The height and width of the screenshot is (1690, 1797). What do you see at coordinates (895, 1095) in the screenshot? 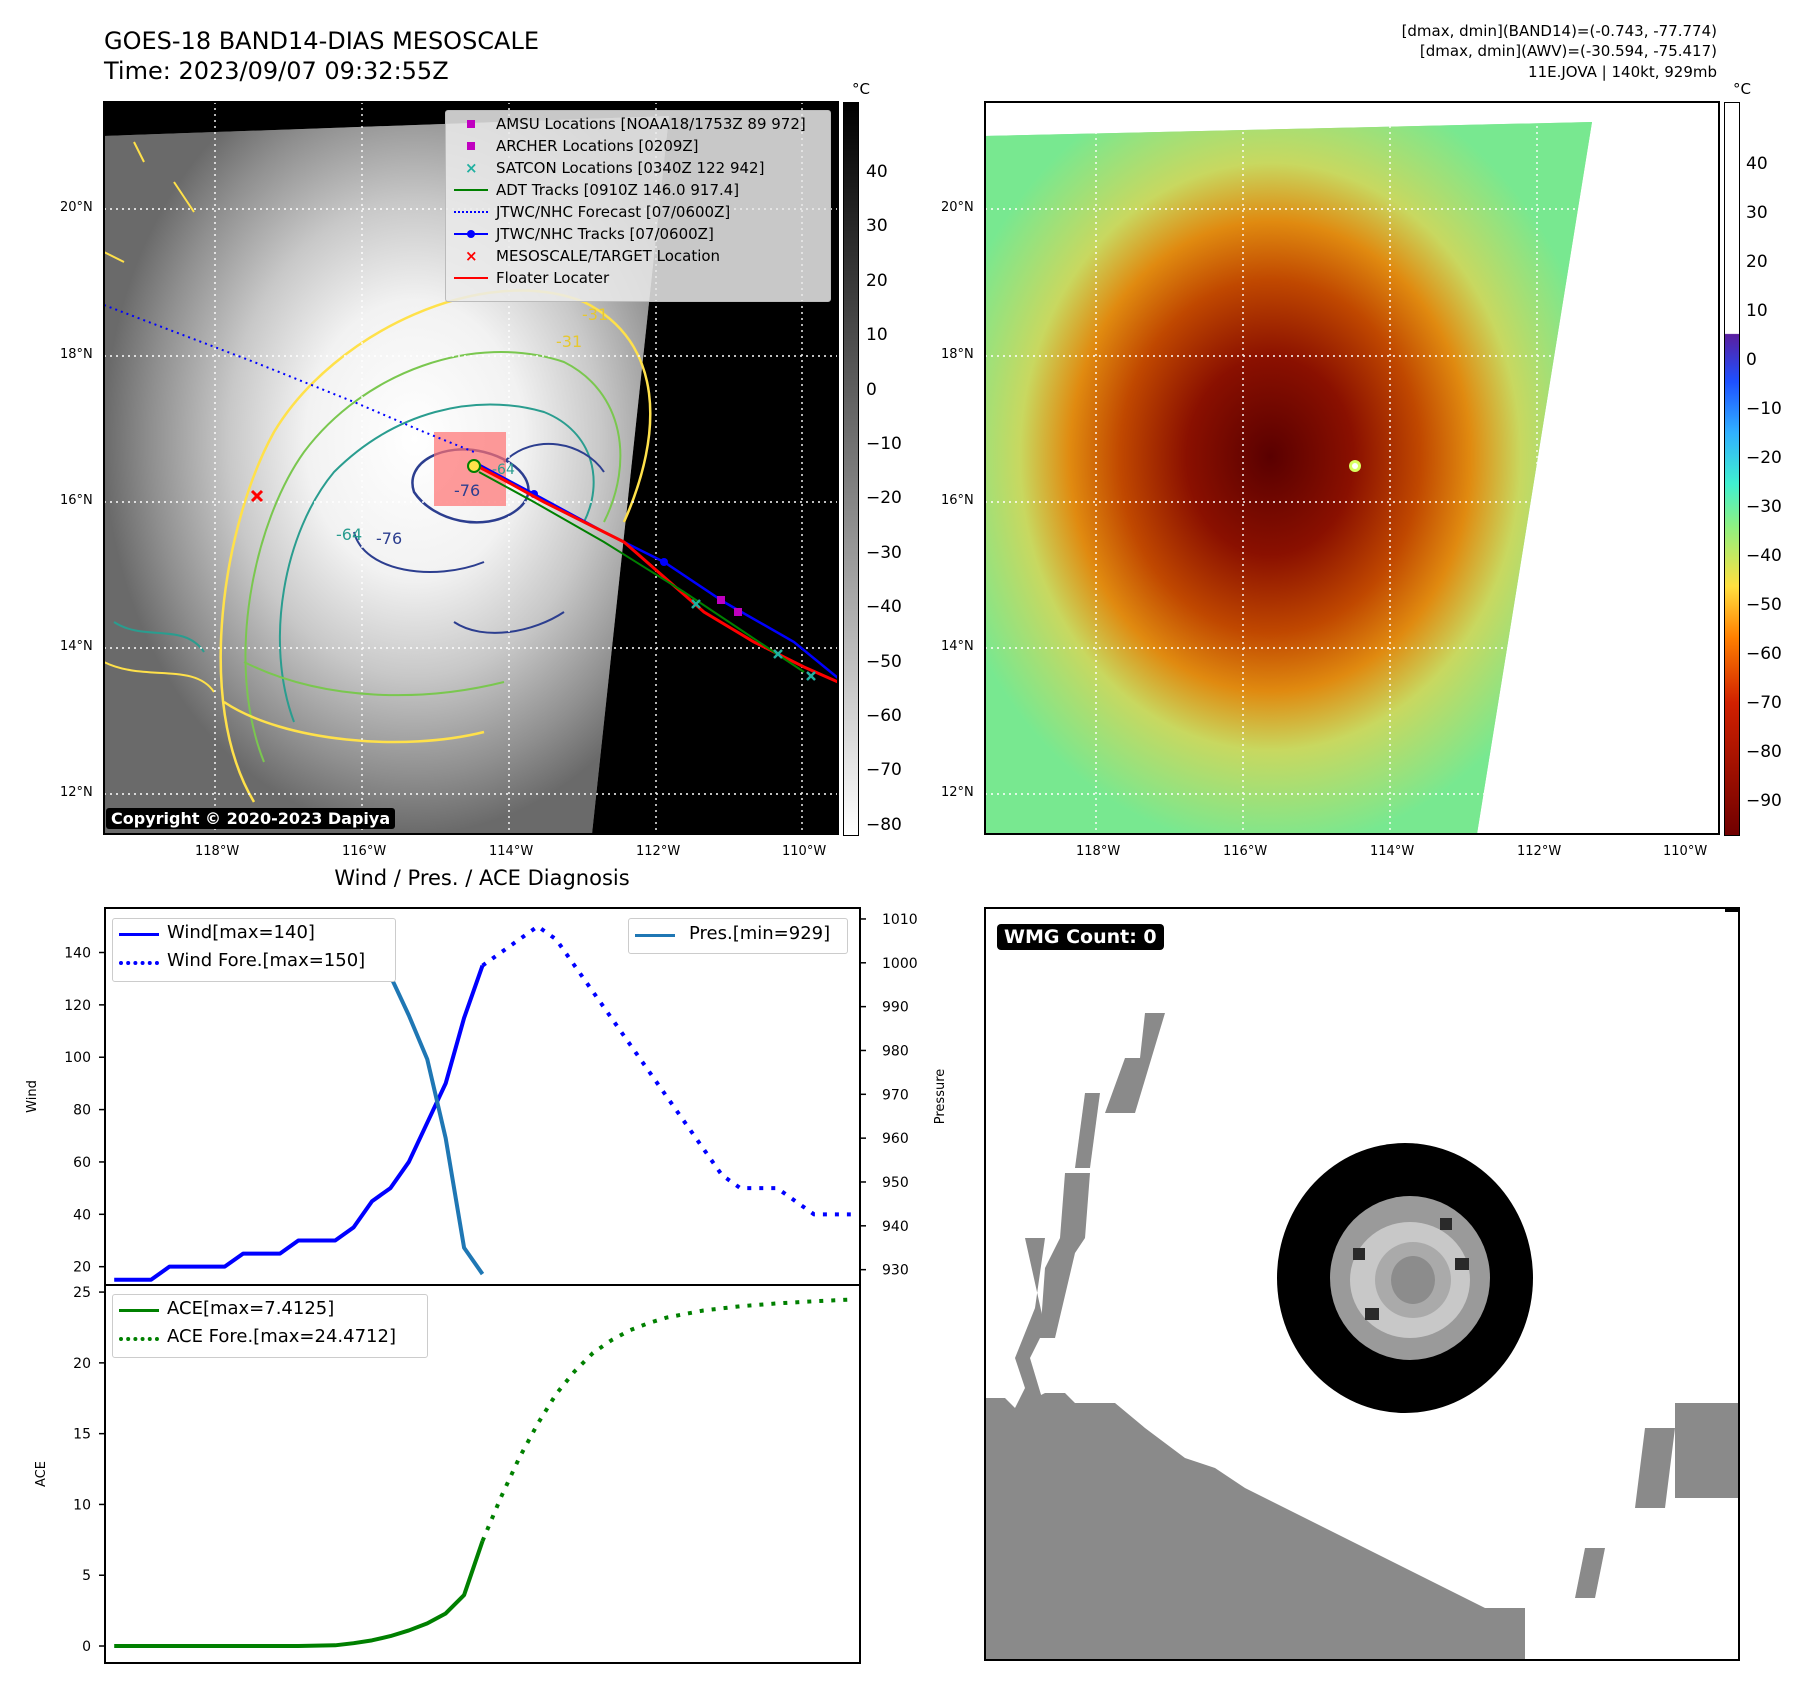
I see `y2-tick-label: 970` at bounding box center [895, 1095].